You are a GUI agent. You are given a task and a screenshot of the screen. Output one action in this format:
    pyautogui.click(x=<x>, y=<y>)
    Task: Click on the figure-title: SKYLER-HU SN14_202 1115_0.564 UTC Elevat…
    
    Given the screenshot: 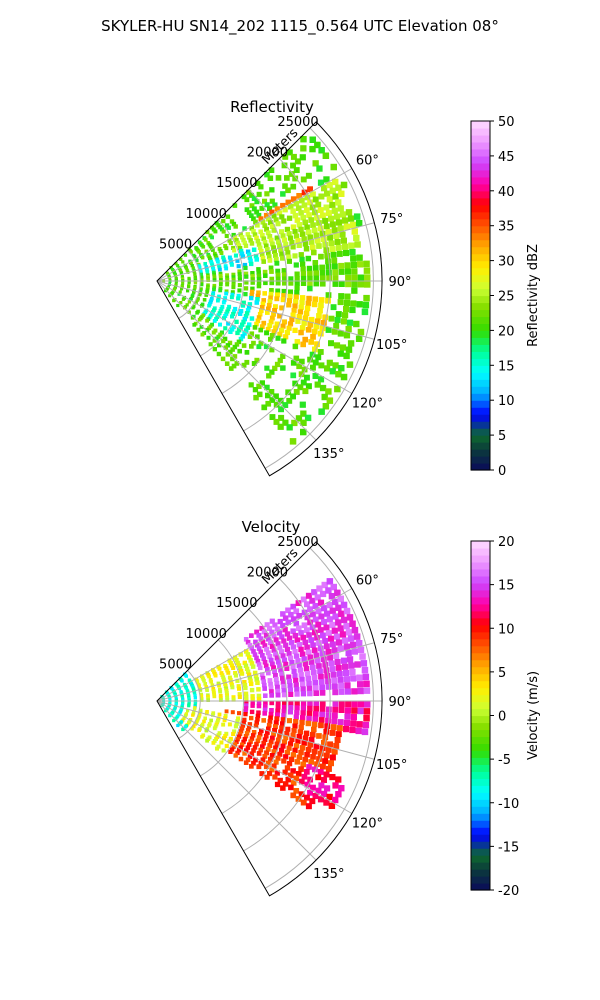 What is the action you would take?
    pyautogui.click(x=300, y=26)
    